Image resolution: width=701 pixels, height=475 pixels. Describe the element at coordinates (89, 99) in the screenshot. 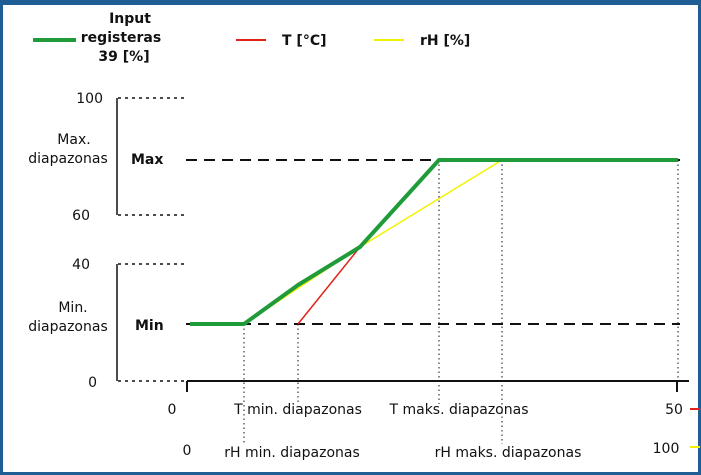

I see `y-tick-100: 100` at that location.